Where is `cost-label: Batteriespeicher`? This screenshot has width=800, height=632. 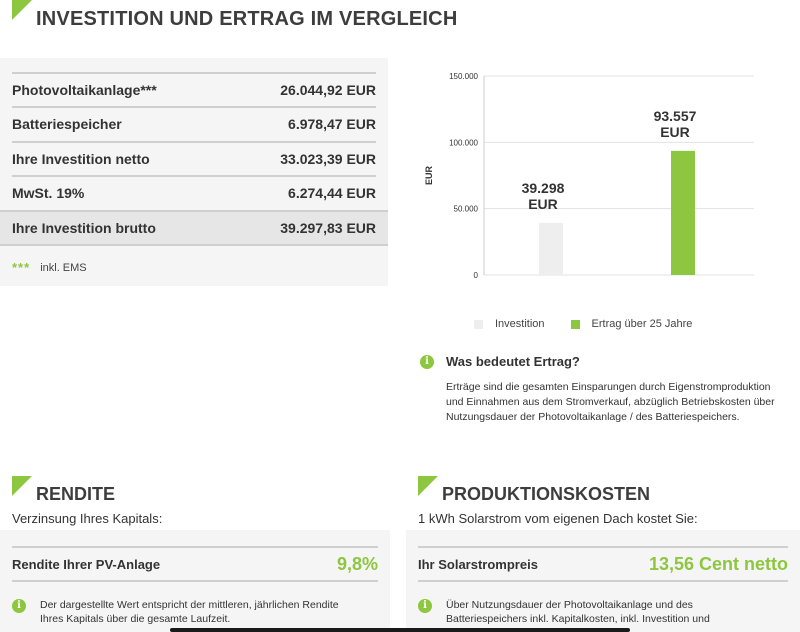 cost-label: Batteriespeicher is located at coordinates (67, 124).